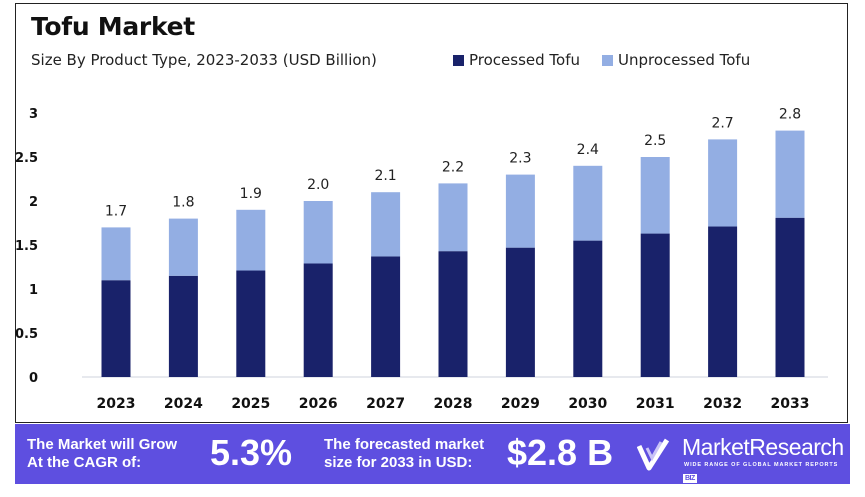 The width and height of the screenshot is (865, 497). Describe the element at coordinates (183, 203) in the screenshot. I see `data-label-2024: 1.8` at that location.